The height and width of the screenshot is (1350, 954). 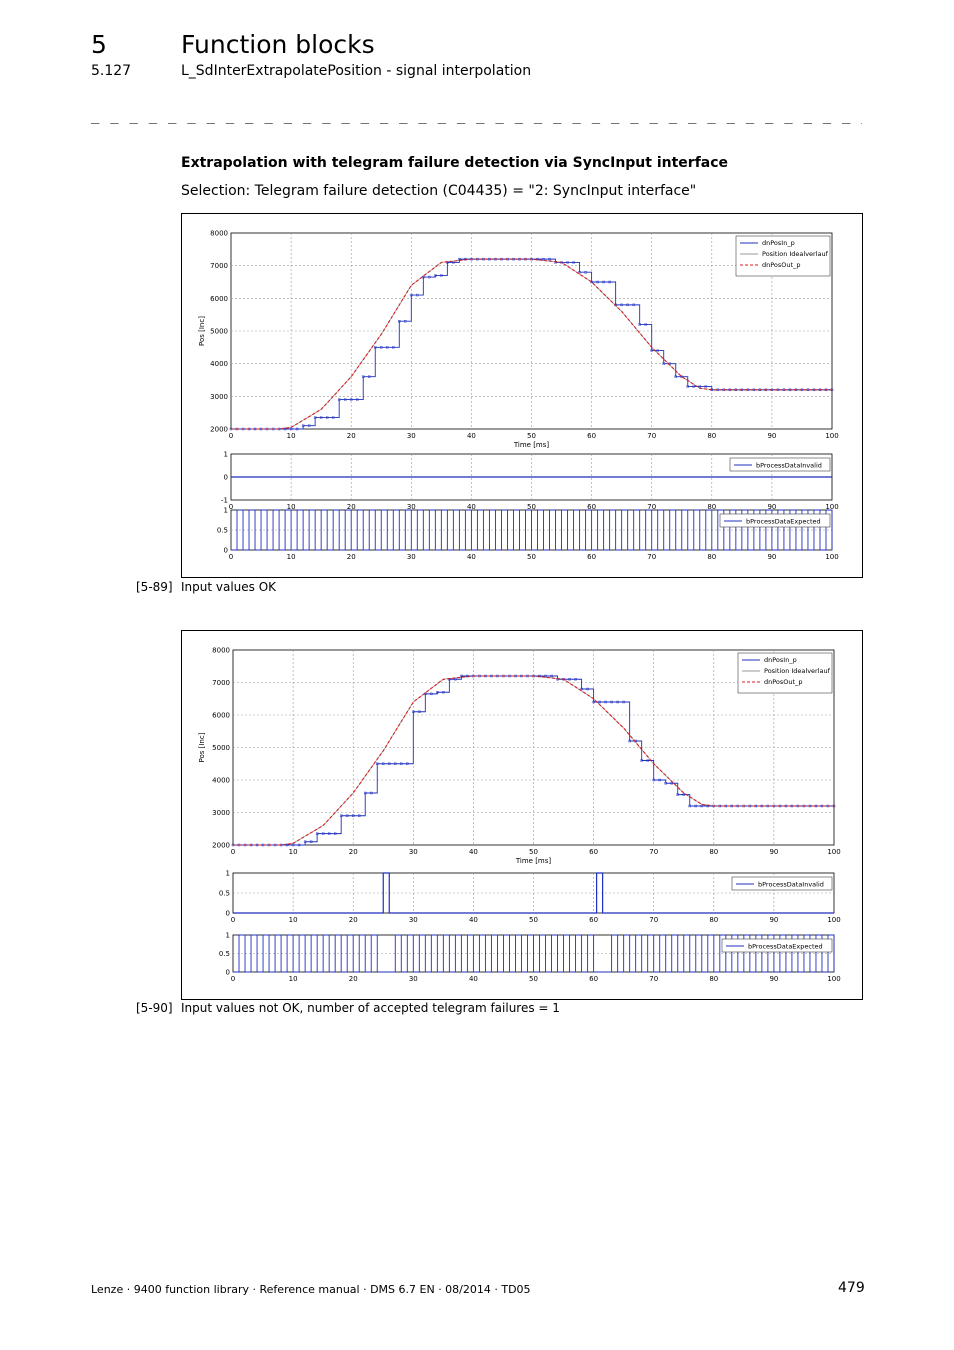 What do you see at coordinates (531, 436) in the screenshot?
I see `fig1-pos-x-tick-label: 50` at bounding box center [531, 436].